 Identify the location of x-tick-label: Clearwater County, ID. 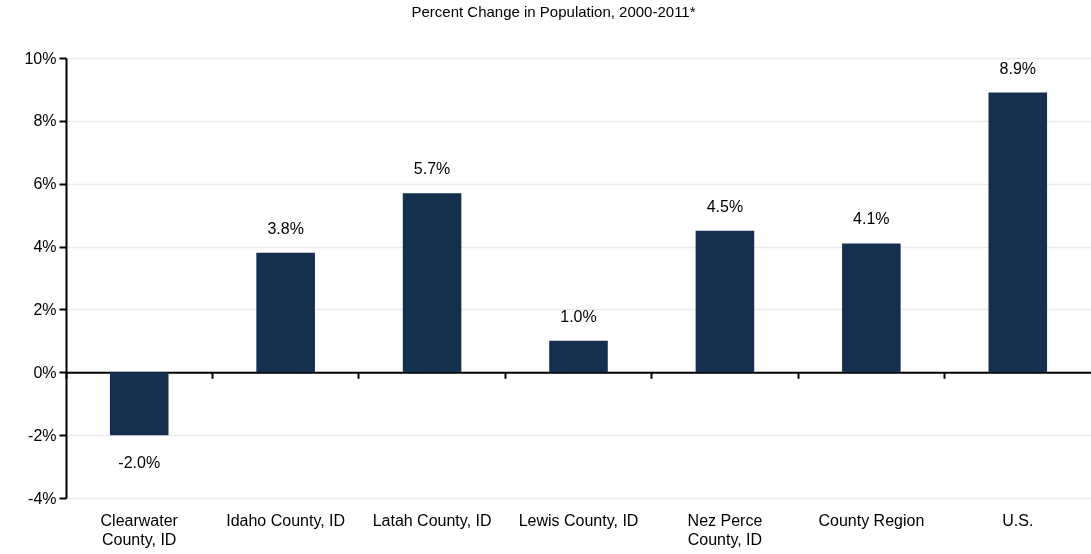
(139, 529).